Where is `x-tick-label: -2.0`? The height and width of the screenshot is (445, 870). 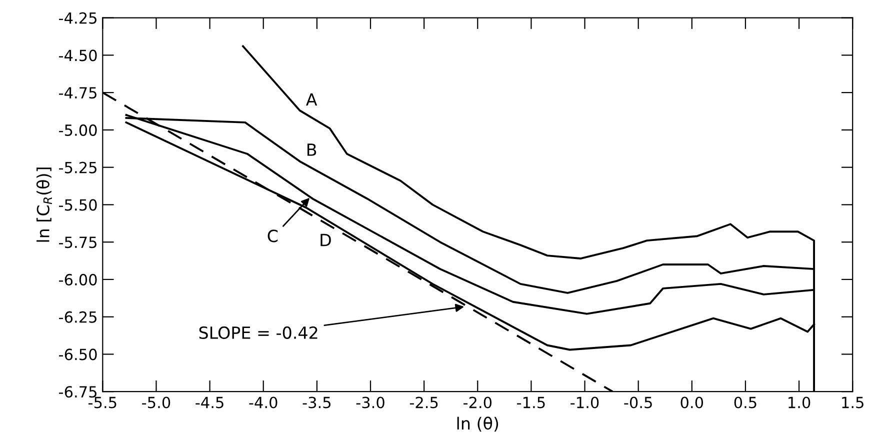 x-tick-label: -2.0 is located at coordinates (477, 402).